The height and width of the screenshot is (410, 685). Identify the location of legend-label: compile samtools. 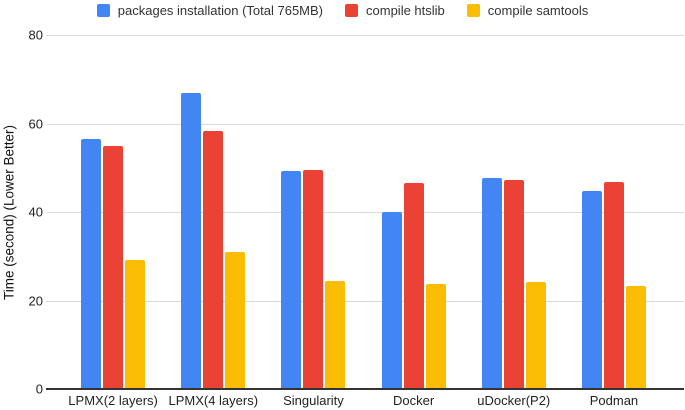
(538, 10).